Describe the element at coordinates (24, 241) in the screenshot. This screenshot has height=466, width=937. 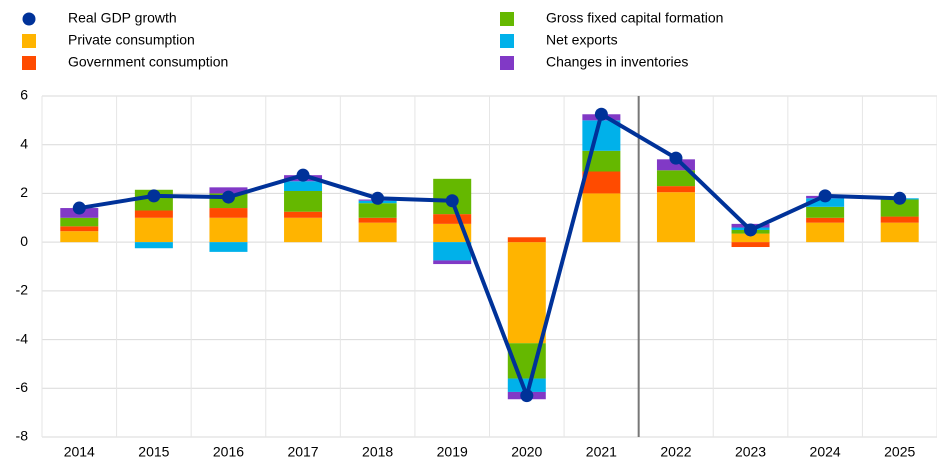
I see `y-tick-label: 0` at that location.